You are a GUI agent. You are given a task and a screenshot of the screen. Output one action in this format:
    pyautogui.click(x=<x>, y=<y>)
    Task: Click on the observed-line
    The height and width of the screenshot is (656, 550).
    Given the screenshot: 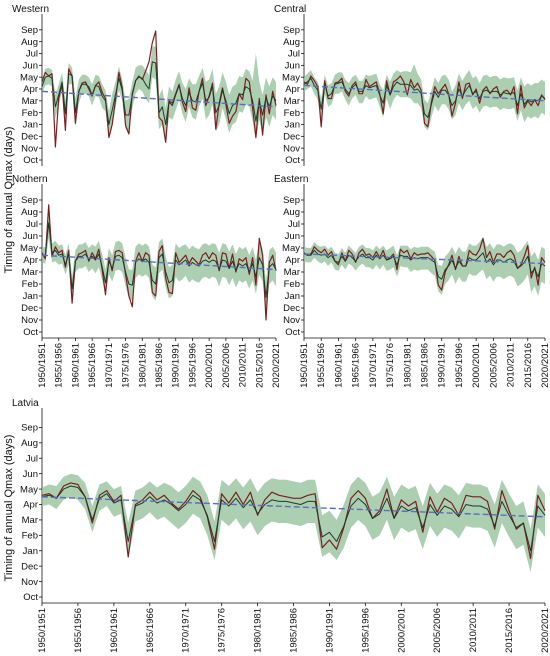 What is the action you would take?
    pyautogui.click(x=424, y=264)
    